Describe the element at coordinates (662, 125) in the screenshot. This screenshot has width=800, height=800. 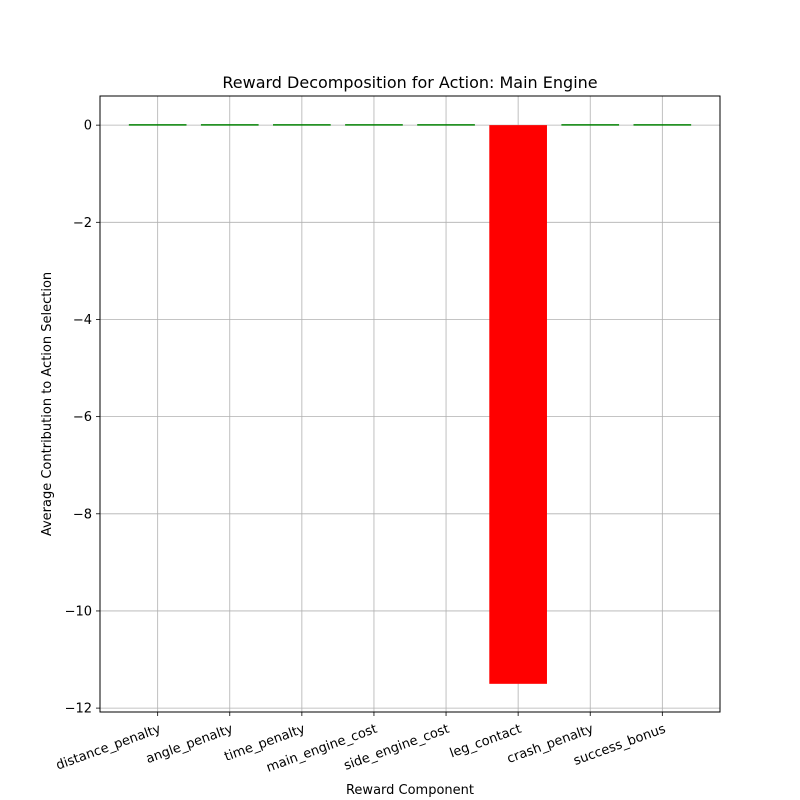
I see `bar-success-bonus` at that location.